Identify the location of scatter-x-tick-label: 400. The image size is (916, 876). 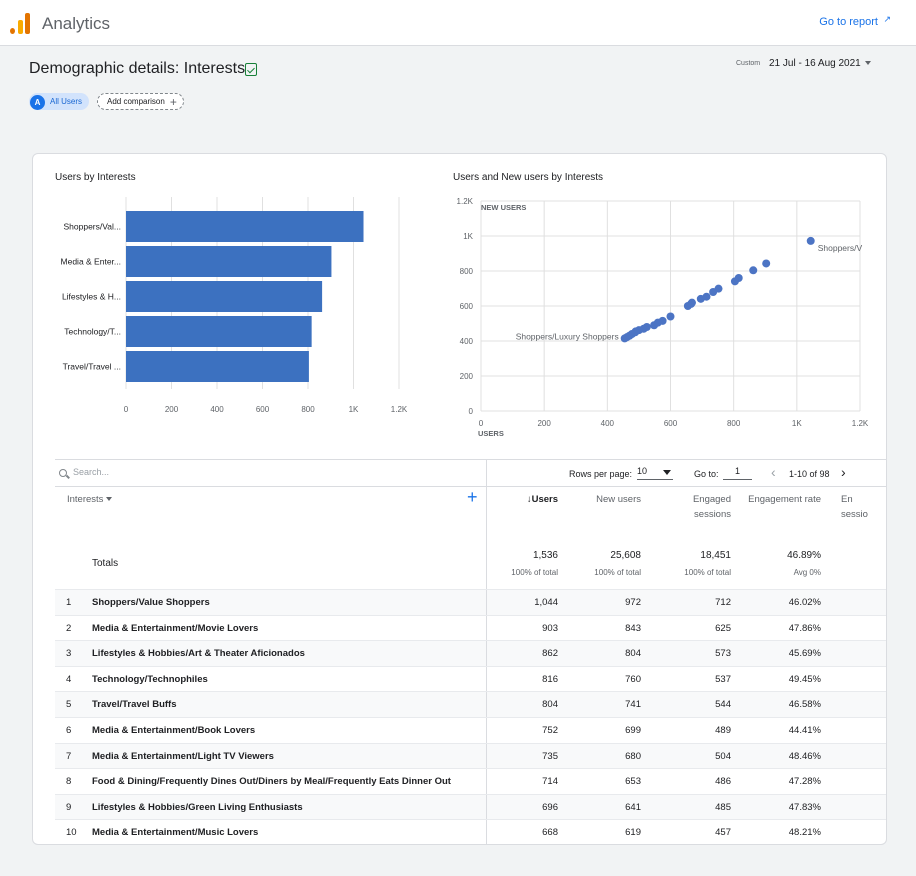
(608, 423).